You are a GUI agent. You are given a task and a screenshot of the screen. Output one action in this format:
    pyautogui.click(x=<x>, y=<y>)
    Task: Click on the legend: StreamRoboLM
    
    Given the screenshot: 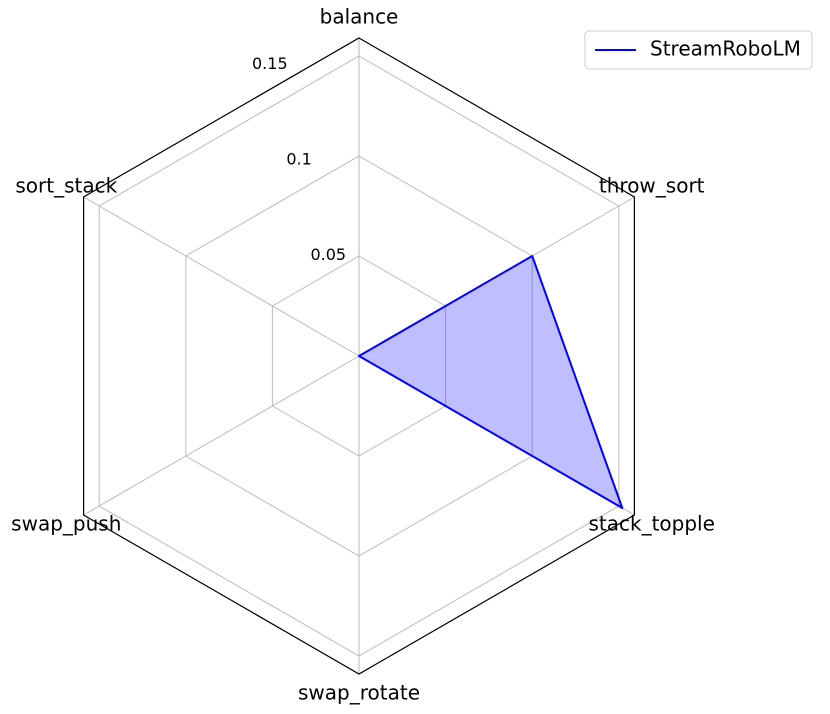 What is the action you would take?
    pyautogui.click(x=698, y=50)
    